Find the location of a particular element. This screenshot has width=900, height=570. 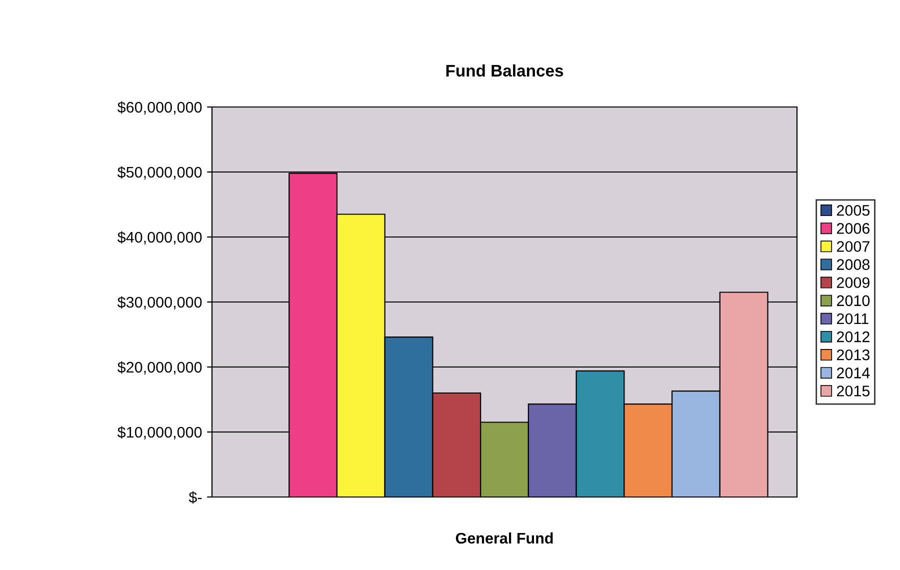

y-tick-label: $50,000,000 is located at coordinates (159, 173).